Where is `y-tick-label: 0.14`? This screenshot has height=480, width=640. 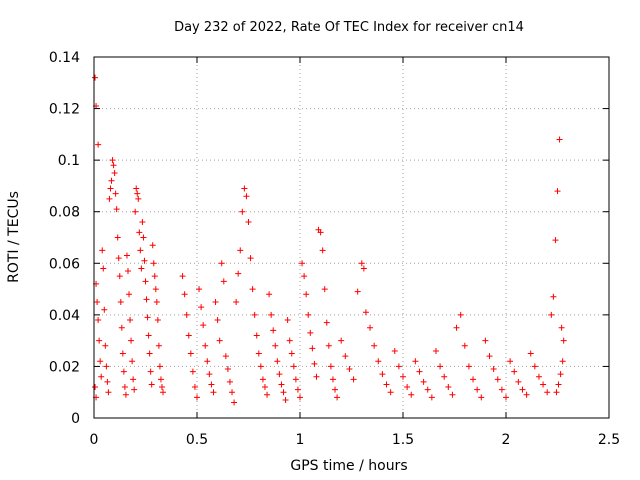 y-tick-label: 0.14 is located at coordinates (64, 58).